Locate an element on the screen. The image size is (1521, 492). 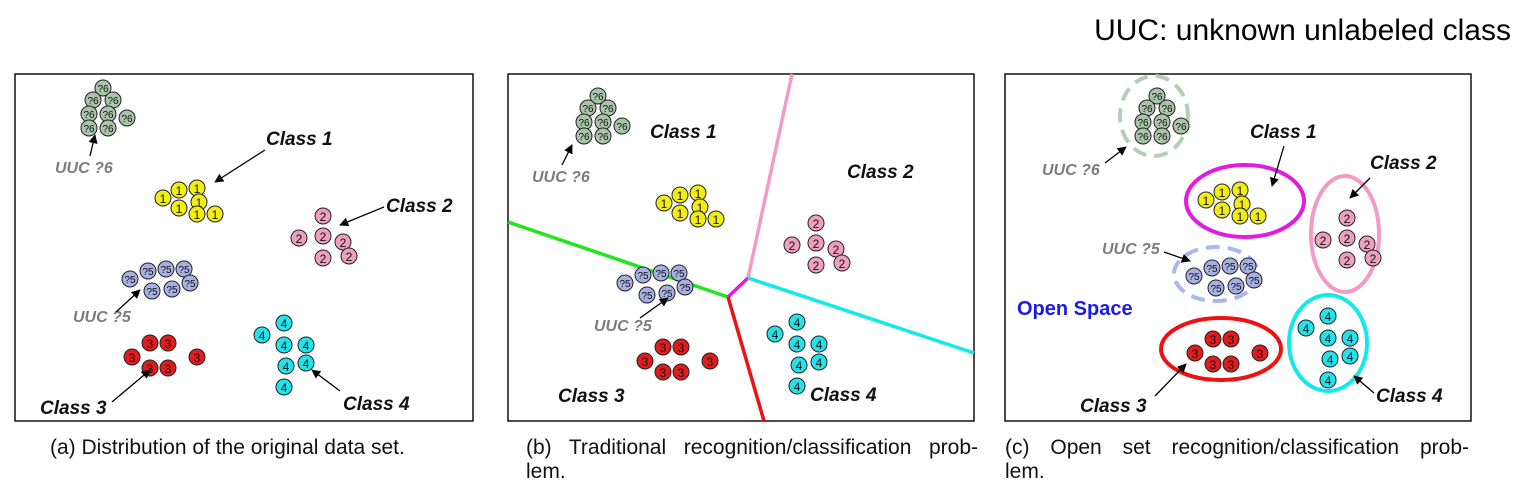
class2-arrow is located at coordinates (362, 216).